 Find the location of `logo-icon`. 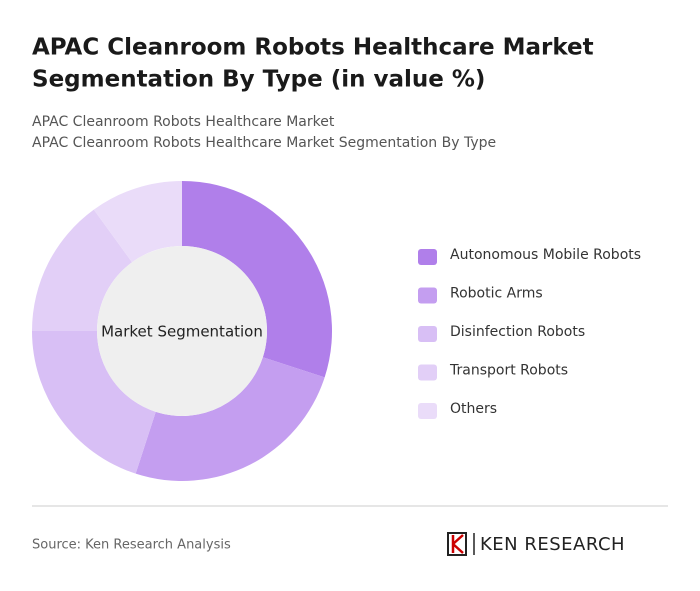

logo-icon is located at coordinates (461, 544).